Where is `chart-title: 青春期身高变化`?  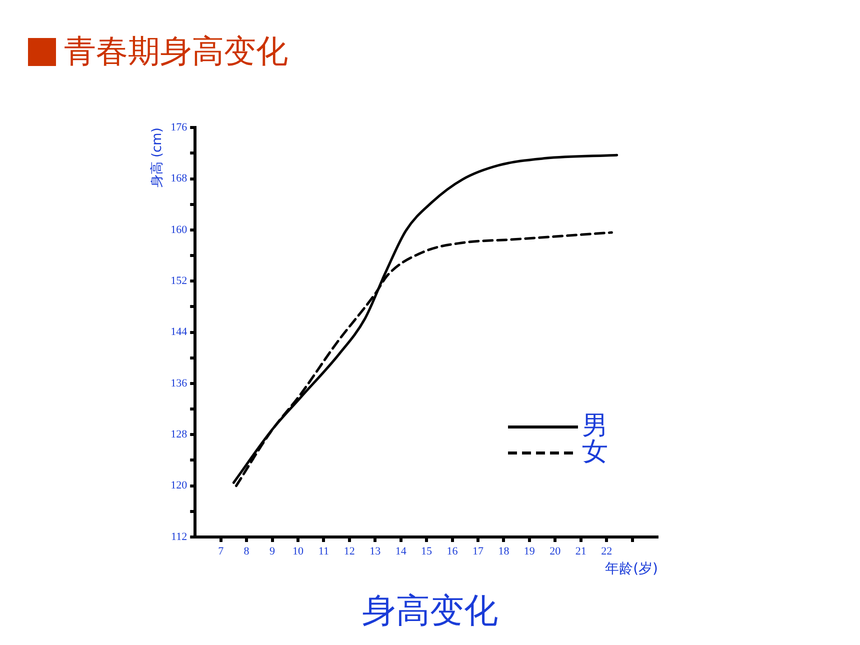 chart-title: 青春期身高变化 is located at coordinates (176, 51).